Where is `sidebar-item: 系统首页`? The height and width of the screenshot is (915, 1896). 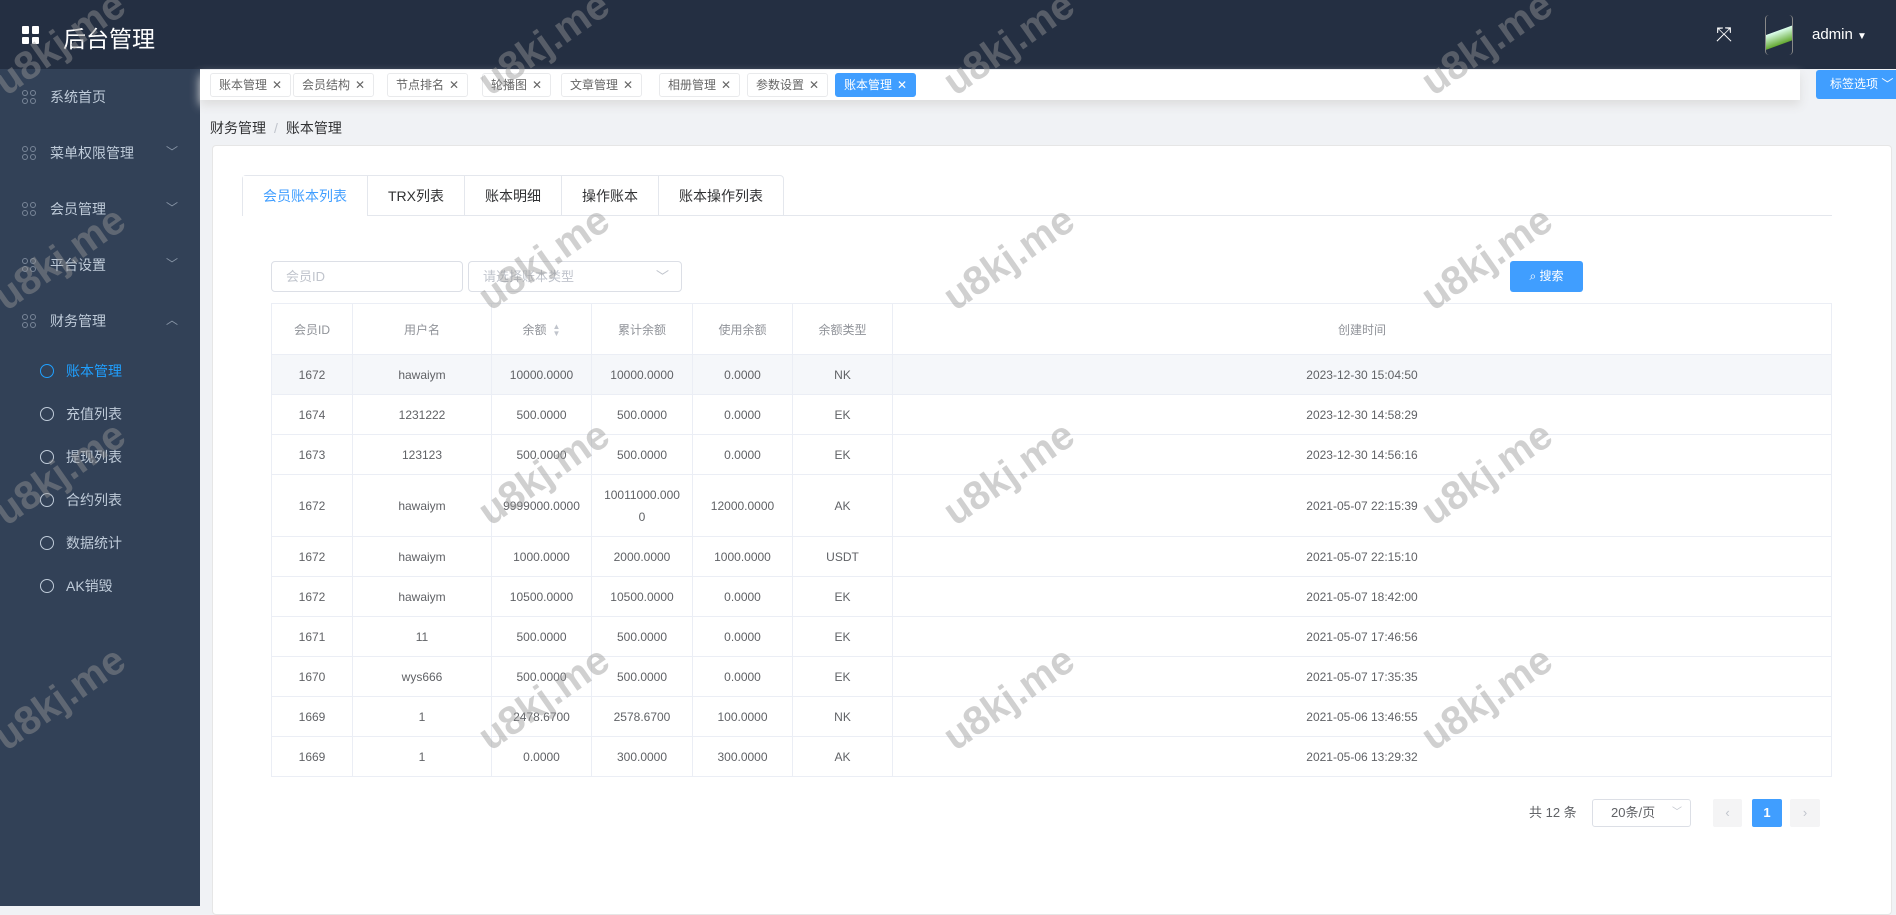
sidebar-item: 系统首页 is located at coordinates (100, 97).